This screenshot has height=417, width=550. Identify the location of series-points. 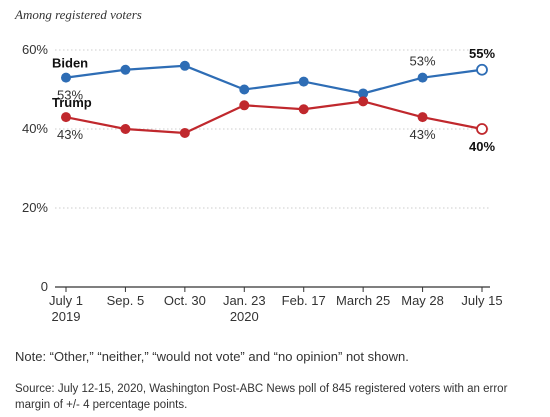
(274, 99).